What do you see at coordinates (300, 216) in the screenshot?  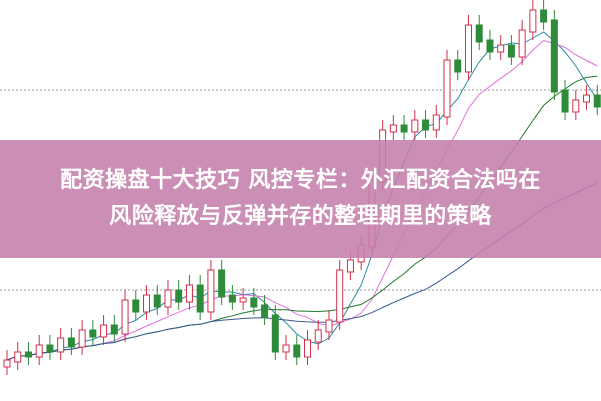 I see `title-line-2: 风险释放与反弹并存的整理期里的策略` at bounding box center [300, 216].